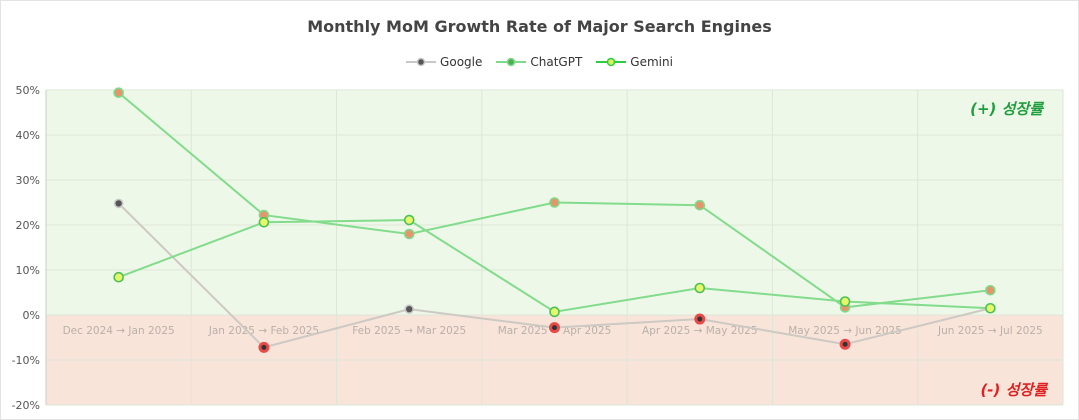  Describe the element at coordinates (263, 331) in the screenshot. I see `x-tick-label: Jan 2025 → Feb 2025` at that location.